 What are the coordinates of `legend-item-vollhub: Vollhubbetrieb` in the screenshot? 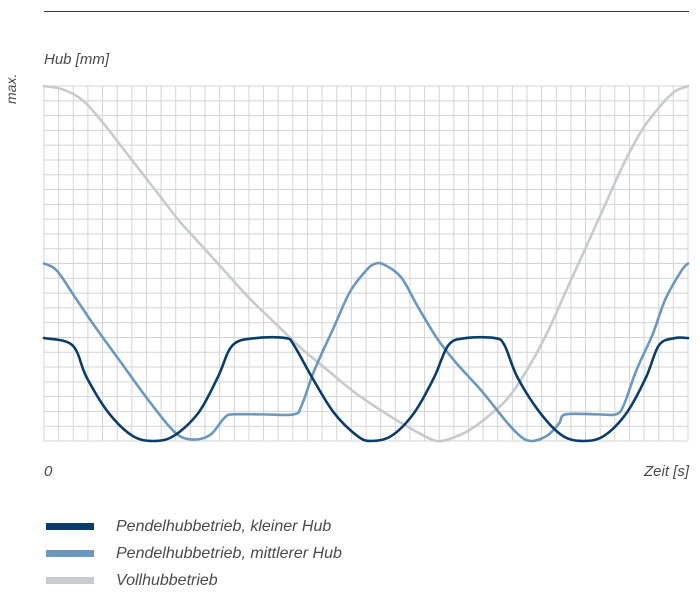 It's located at (194, 580).